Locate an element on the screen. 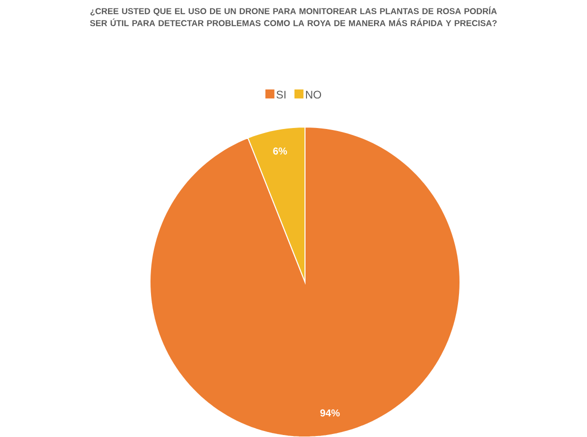 This screenshot has height=437, width=587. chart-title: ¿CREE USTED QUE EL USO DE UN DRONE PARA MONITOREAR LAS PLANTAS DE ROSA PODRÍA SER ÚTIL PARA DETECTAR PROBLEMAS COMO LA ROYA DE MANERA MÁS RÁPIDA Y PRECISA? is located at coordinates (293, 16).